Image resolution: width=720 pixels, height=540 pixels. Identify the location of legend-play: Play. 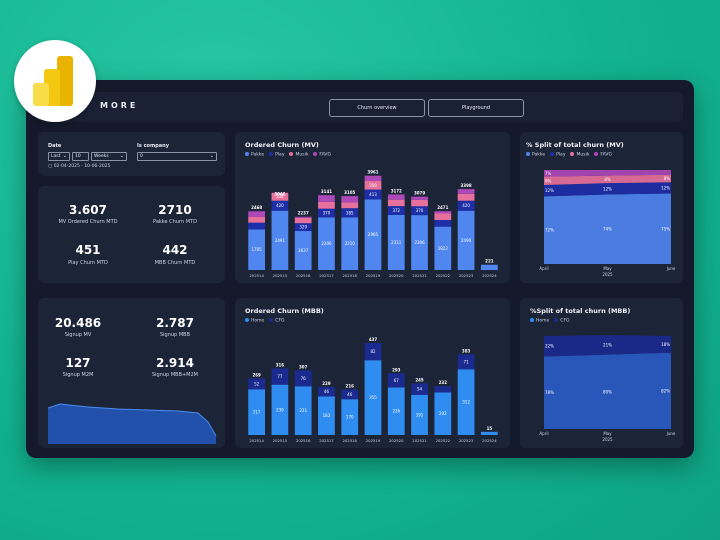
(557, 155).